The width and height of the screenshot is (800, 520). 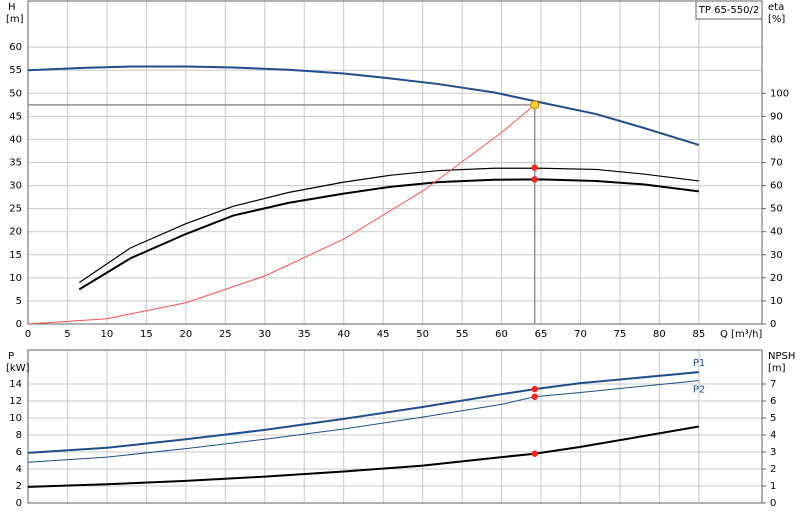 I want to click on y-axis-label: P, so click(x=11, y=356).